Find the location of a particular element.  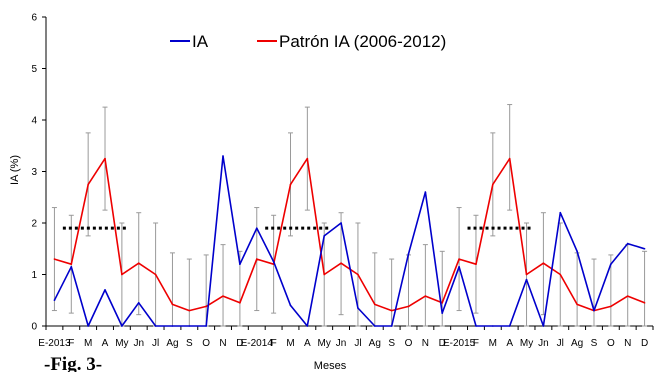

x-tick-label: E-2013 is located at coordinates (54, 343).